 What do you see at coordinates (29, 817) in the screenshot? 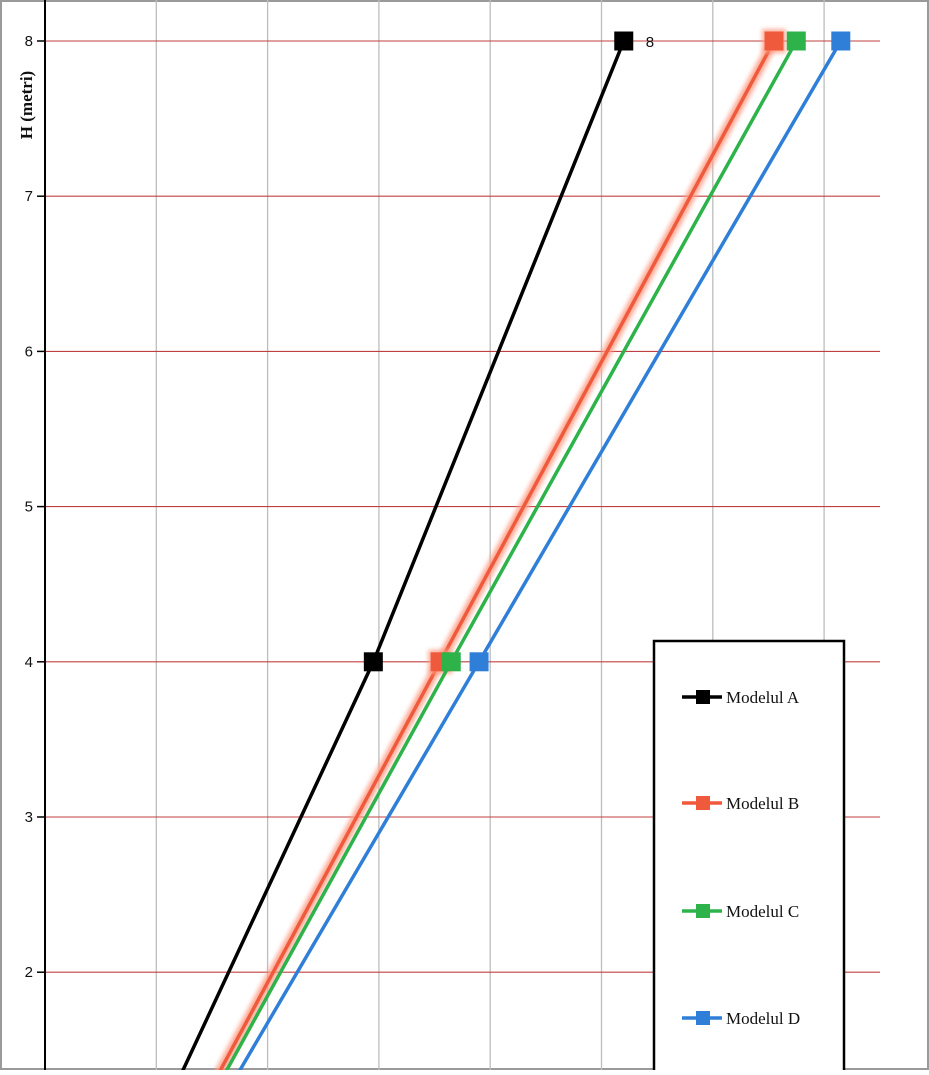
I see `y-tick-label: 3` at bounding box center [29, 817].